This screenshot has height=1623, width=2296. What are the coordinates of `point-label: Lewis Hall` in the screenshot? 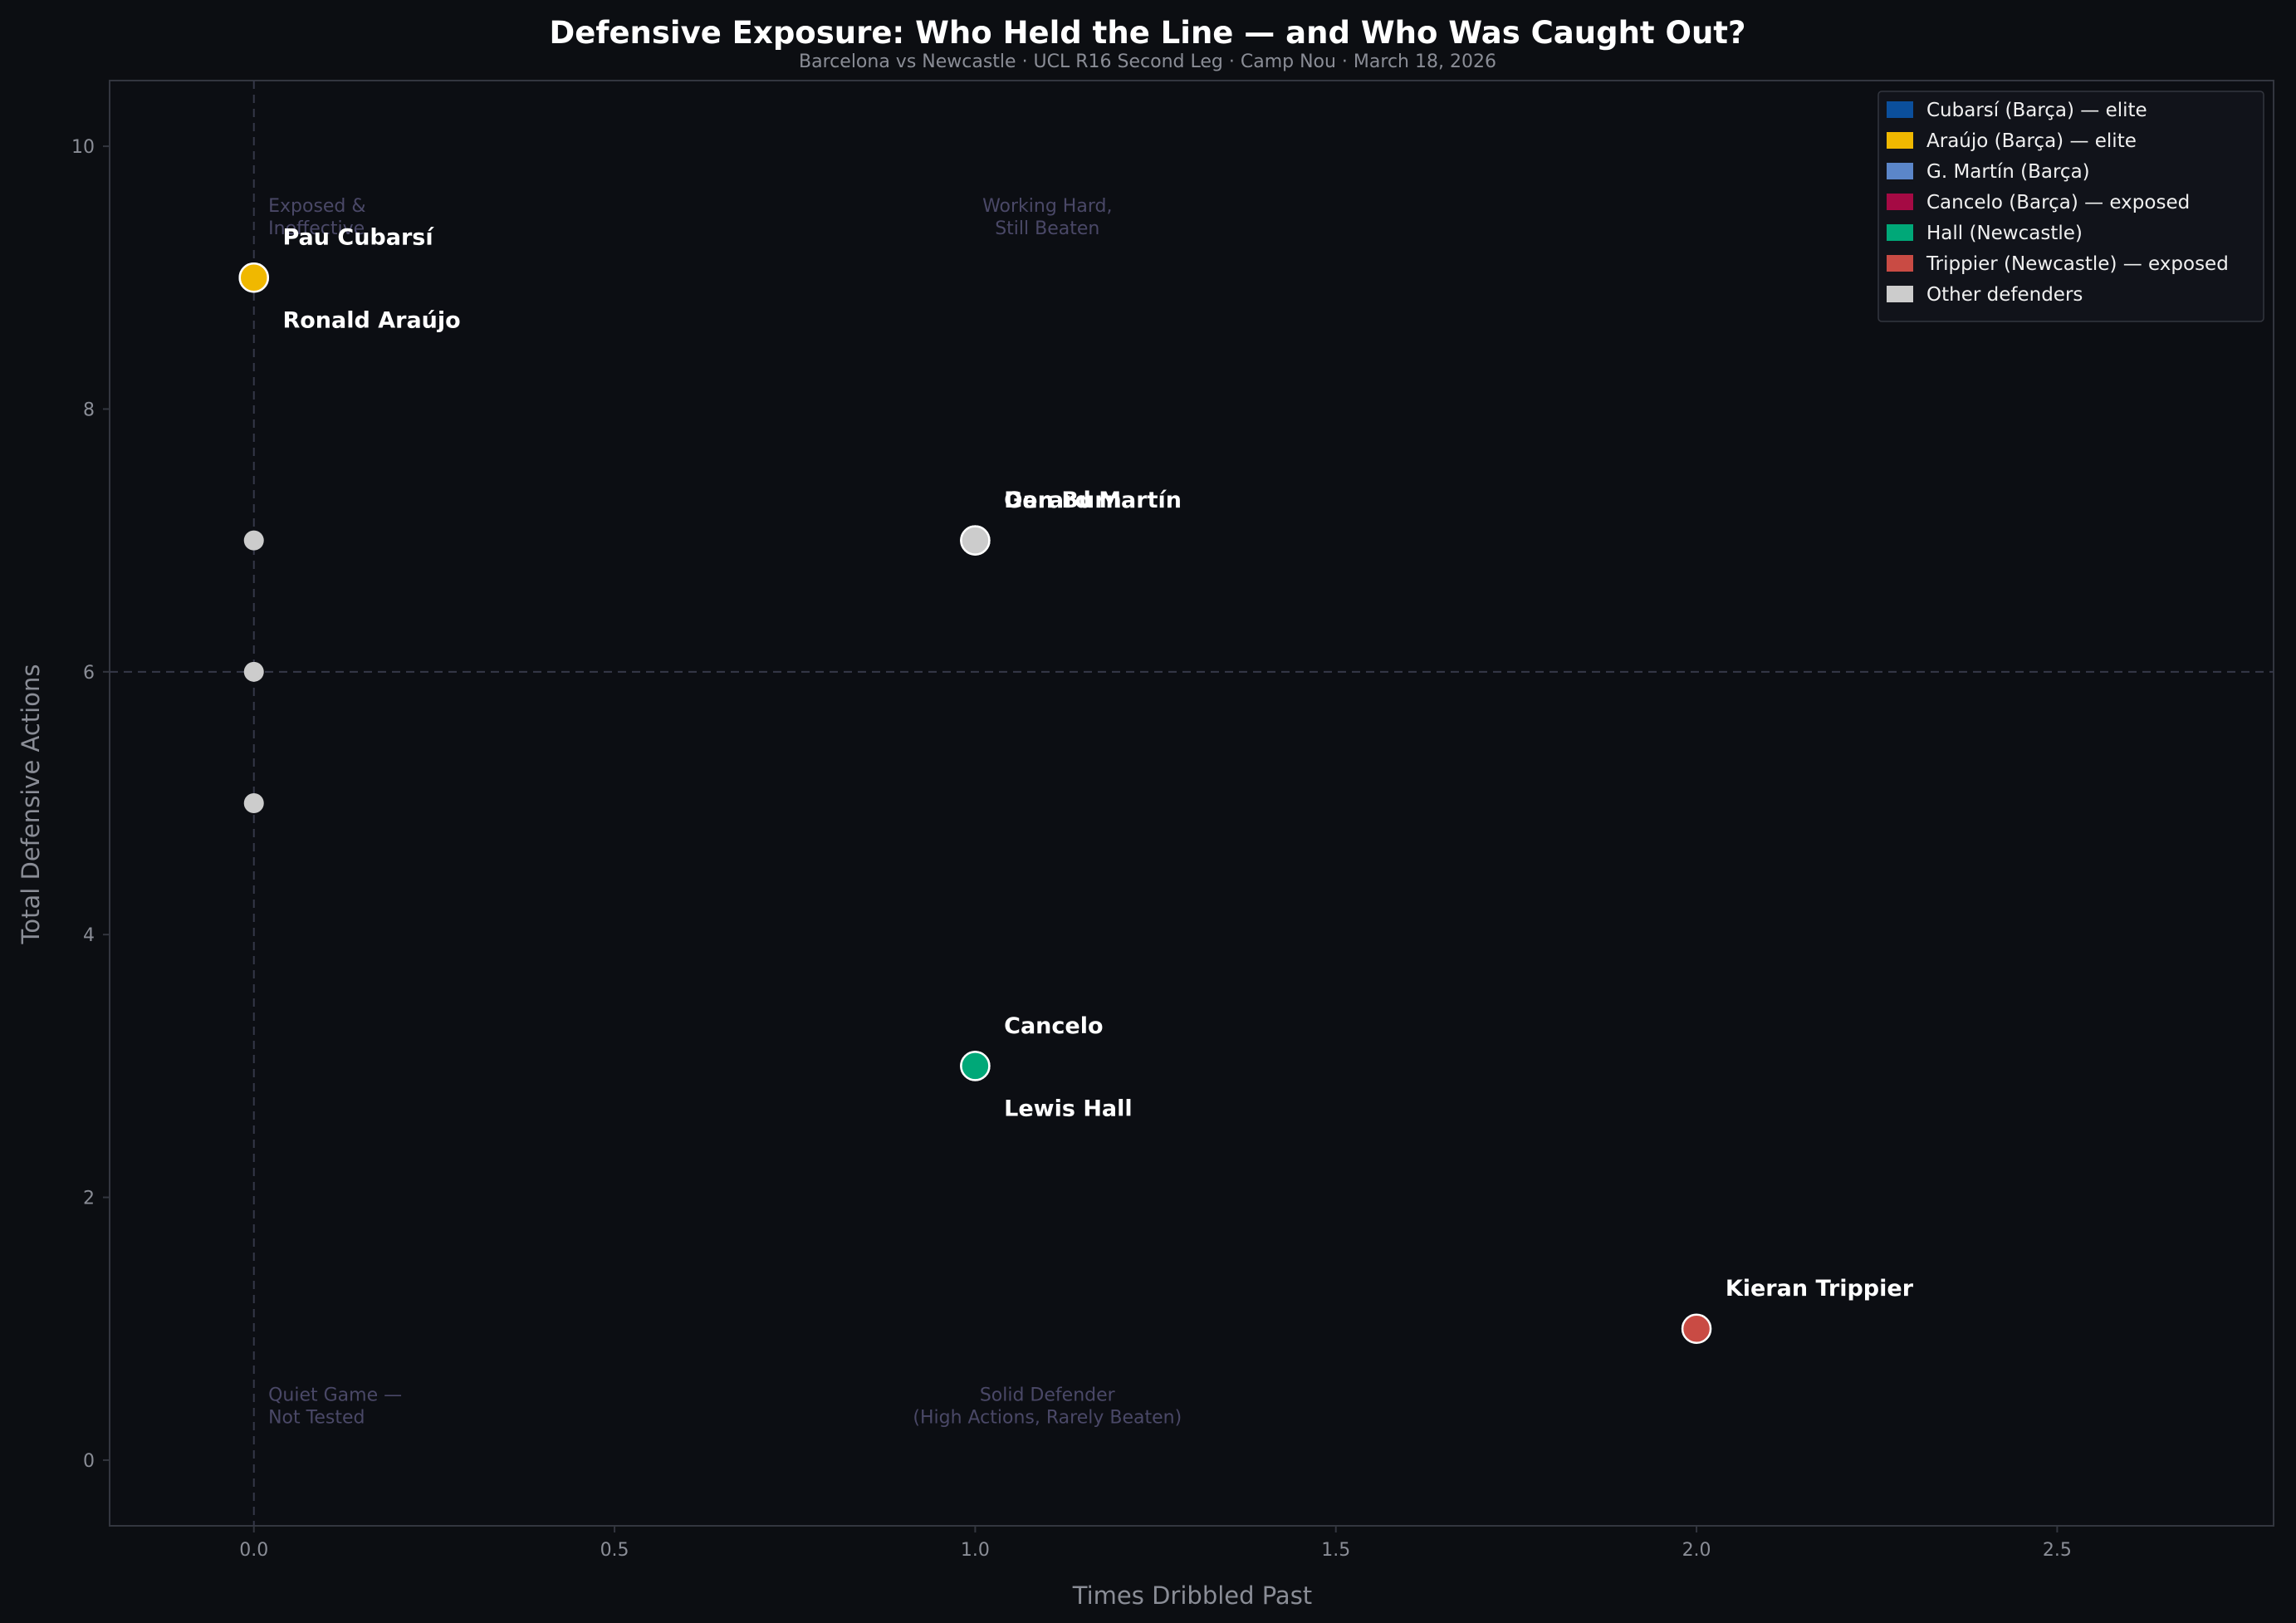 It's located at (1068, 1109).